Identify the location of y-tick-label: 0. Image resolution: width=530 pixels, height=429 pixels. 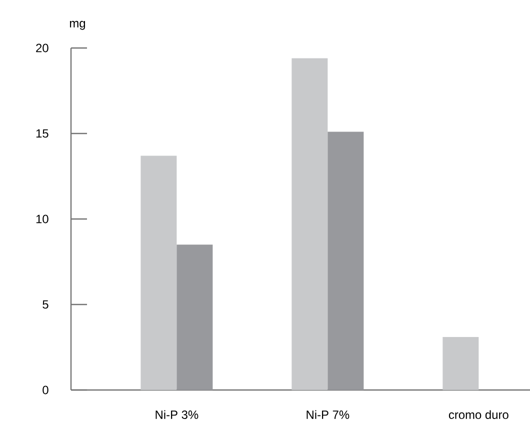
(45, 390).